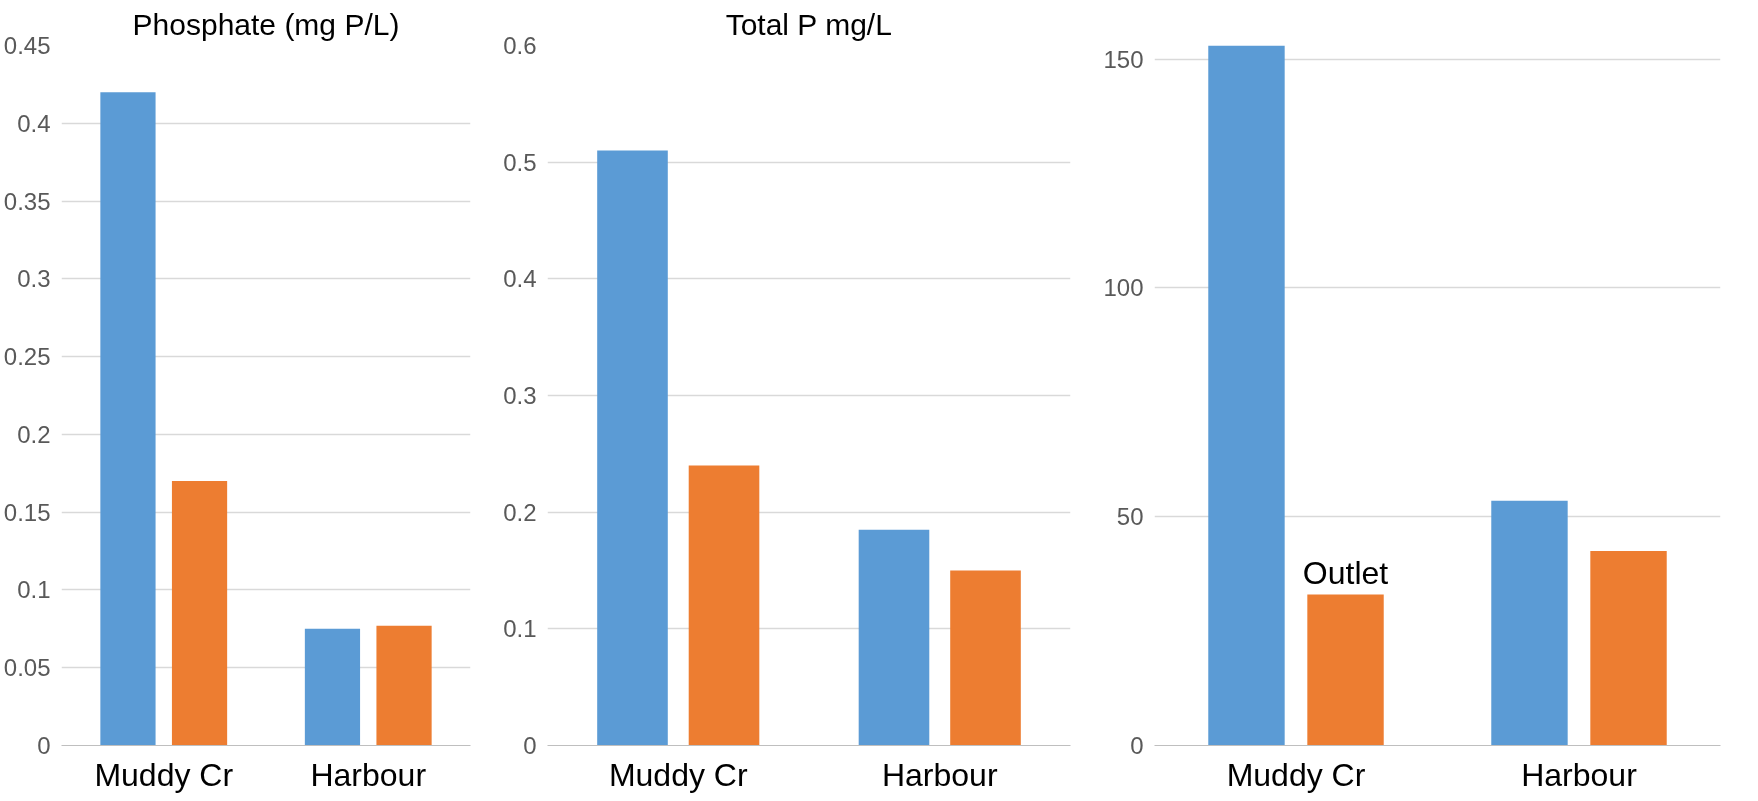 This screenshot has width=1758, height=801. I want to click on y-tick-label: 0.5, so click(520, 162).